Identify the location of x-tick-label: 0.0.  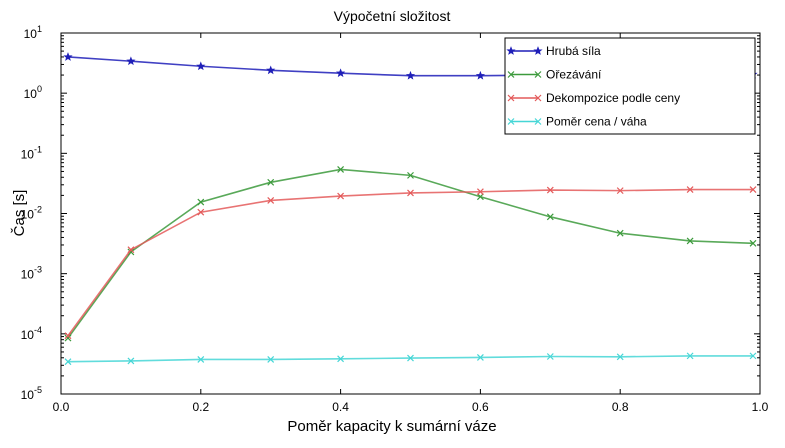
(61, 407).